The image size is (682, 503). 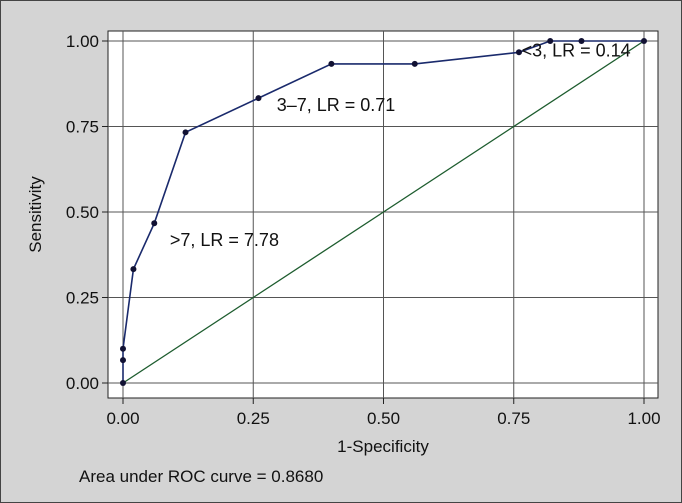 What do you see at coordinates (513, 418) in the screenshot?
I see `x-tick-label: 0.75` at bounding box center [513, 418].